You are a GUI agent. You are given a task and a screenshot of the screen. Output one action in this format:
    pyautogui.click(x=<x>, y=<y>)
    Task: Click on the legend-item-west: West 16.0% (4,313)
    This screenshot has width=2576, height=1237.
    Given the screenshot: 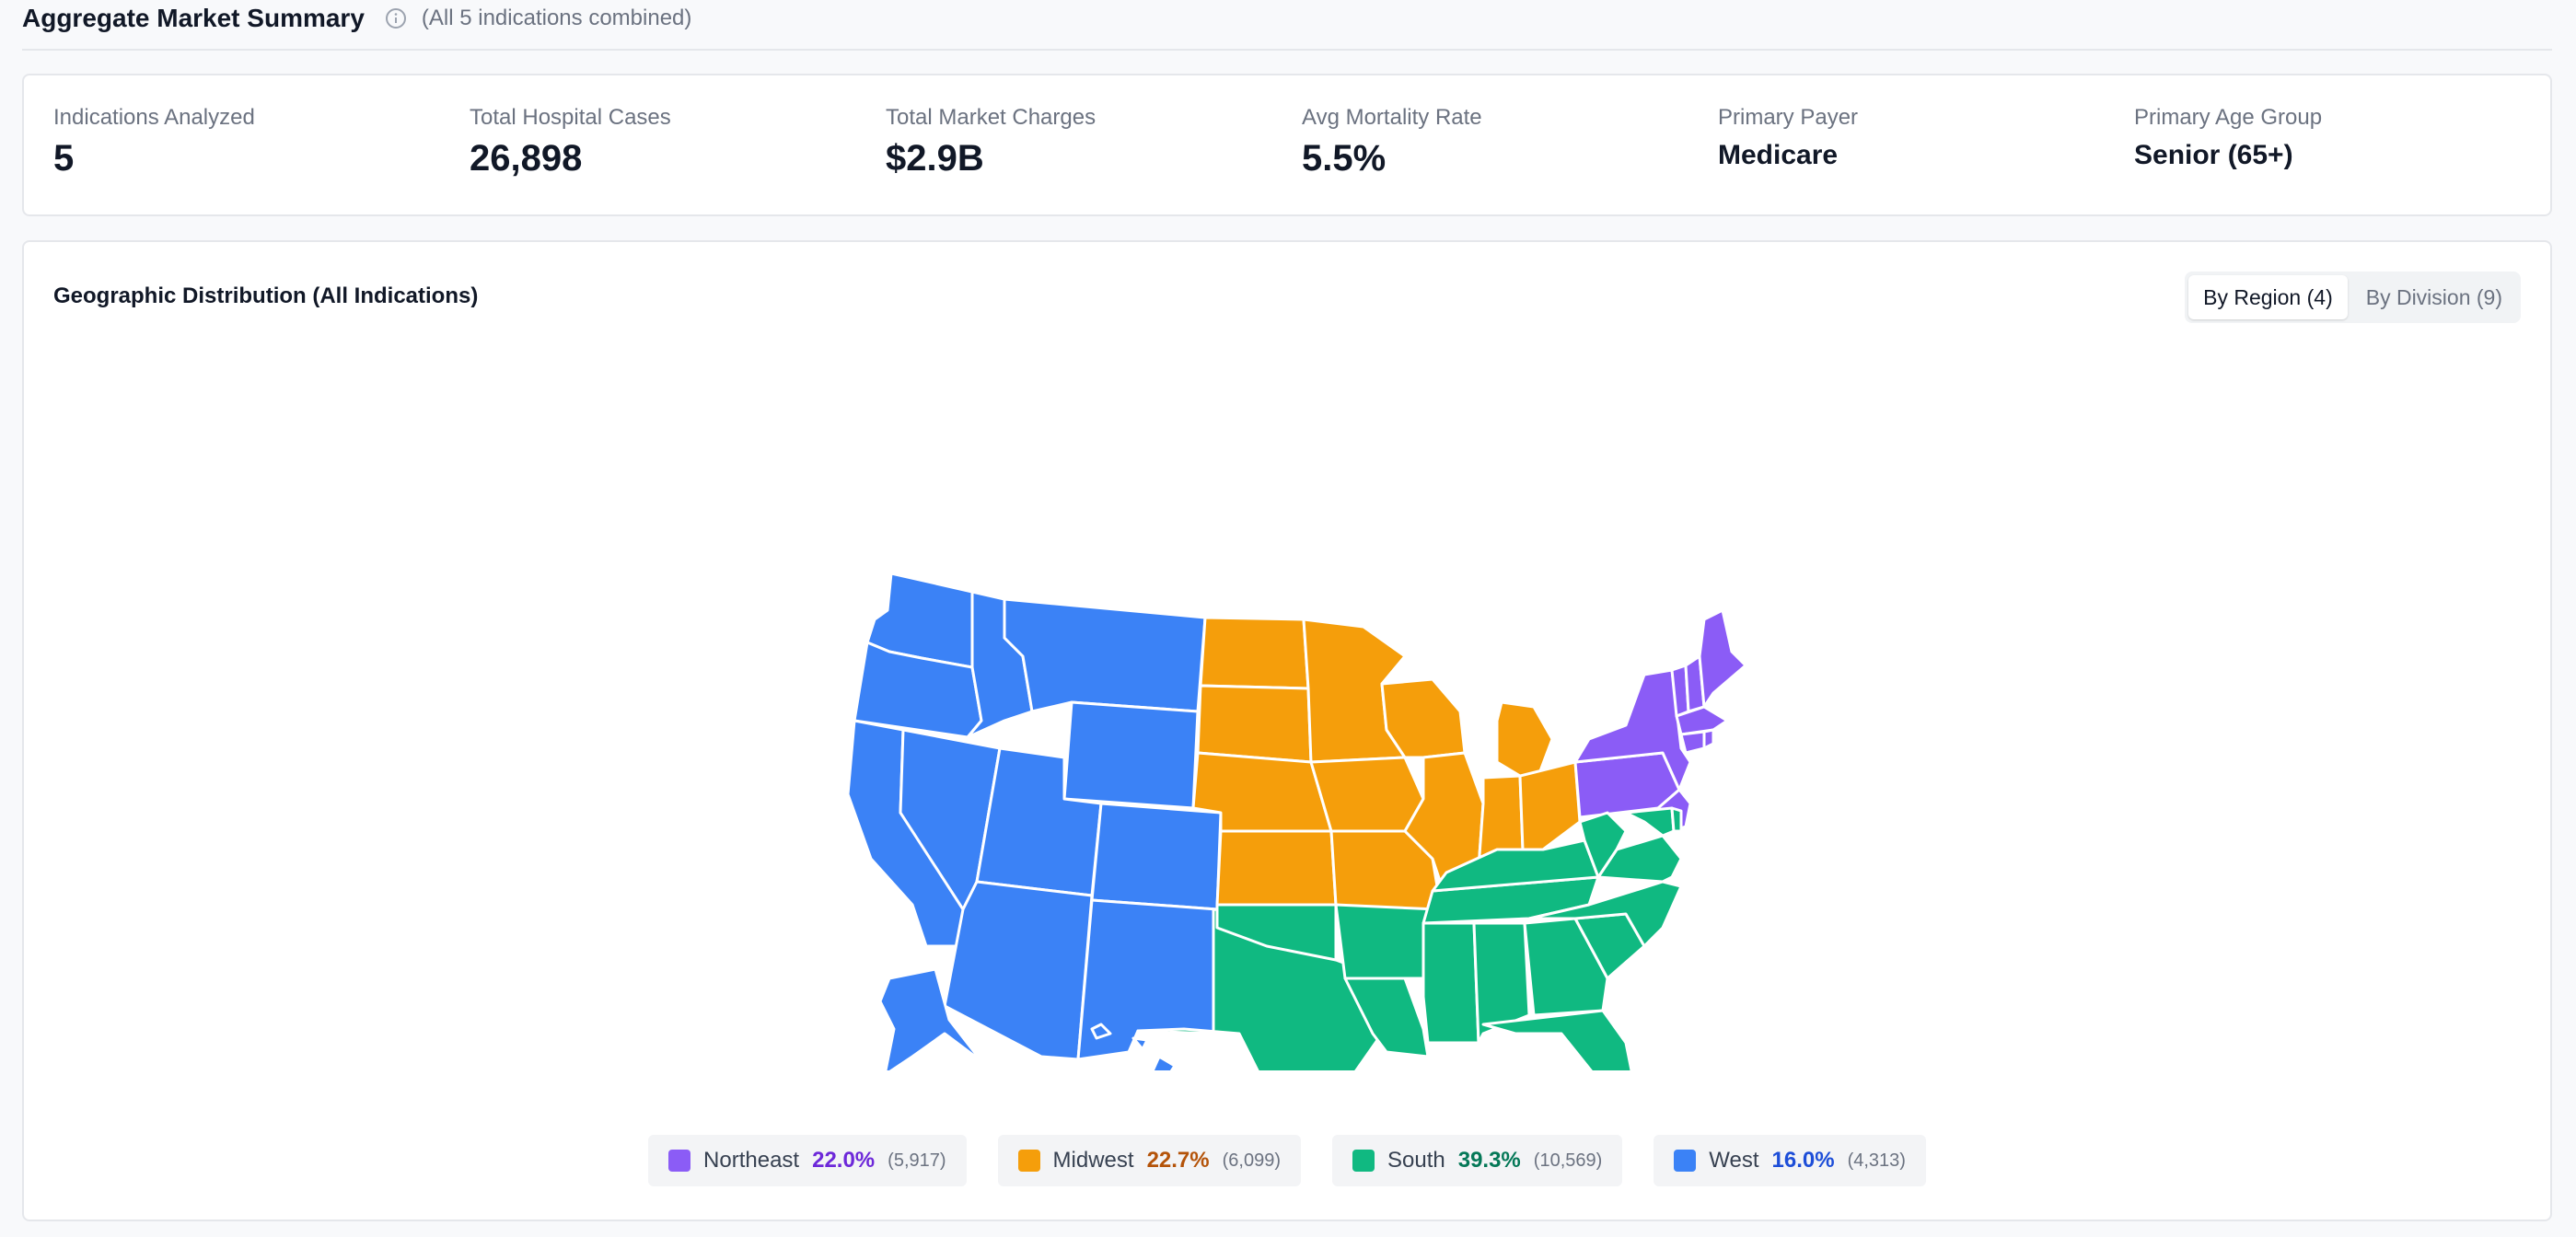 What is the action you would take?
    pyautogui.click(x=1790, y=1160)
    